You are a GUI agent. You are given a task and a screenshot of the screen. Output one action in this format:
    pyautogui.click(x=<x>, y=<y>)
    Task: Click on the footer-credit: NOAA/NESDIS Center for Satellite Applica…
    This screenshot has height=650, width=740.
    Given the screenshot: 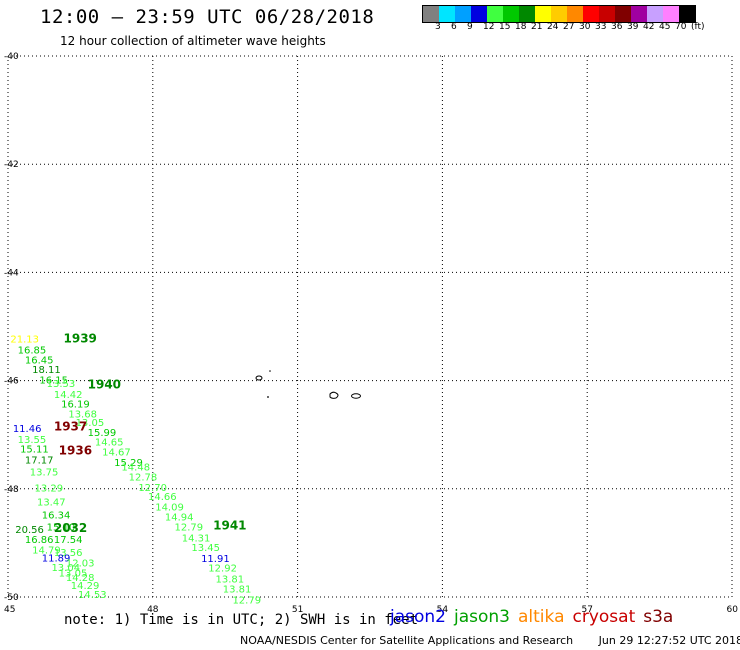 What is the action you would take?
    pyautogui.click(x=407, y=640)
    